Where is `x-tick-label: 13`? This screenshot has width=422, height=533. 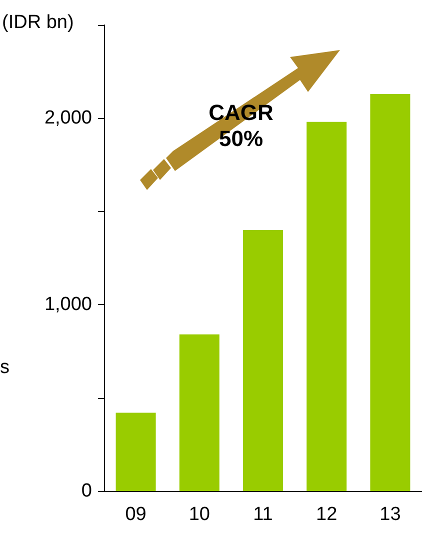 x-tick-label: 13 is located at coordinates (390, 514).